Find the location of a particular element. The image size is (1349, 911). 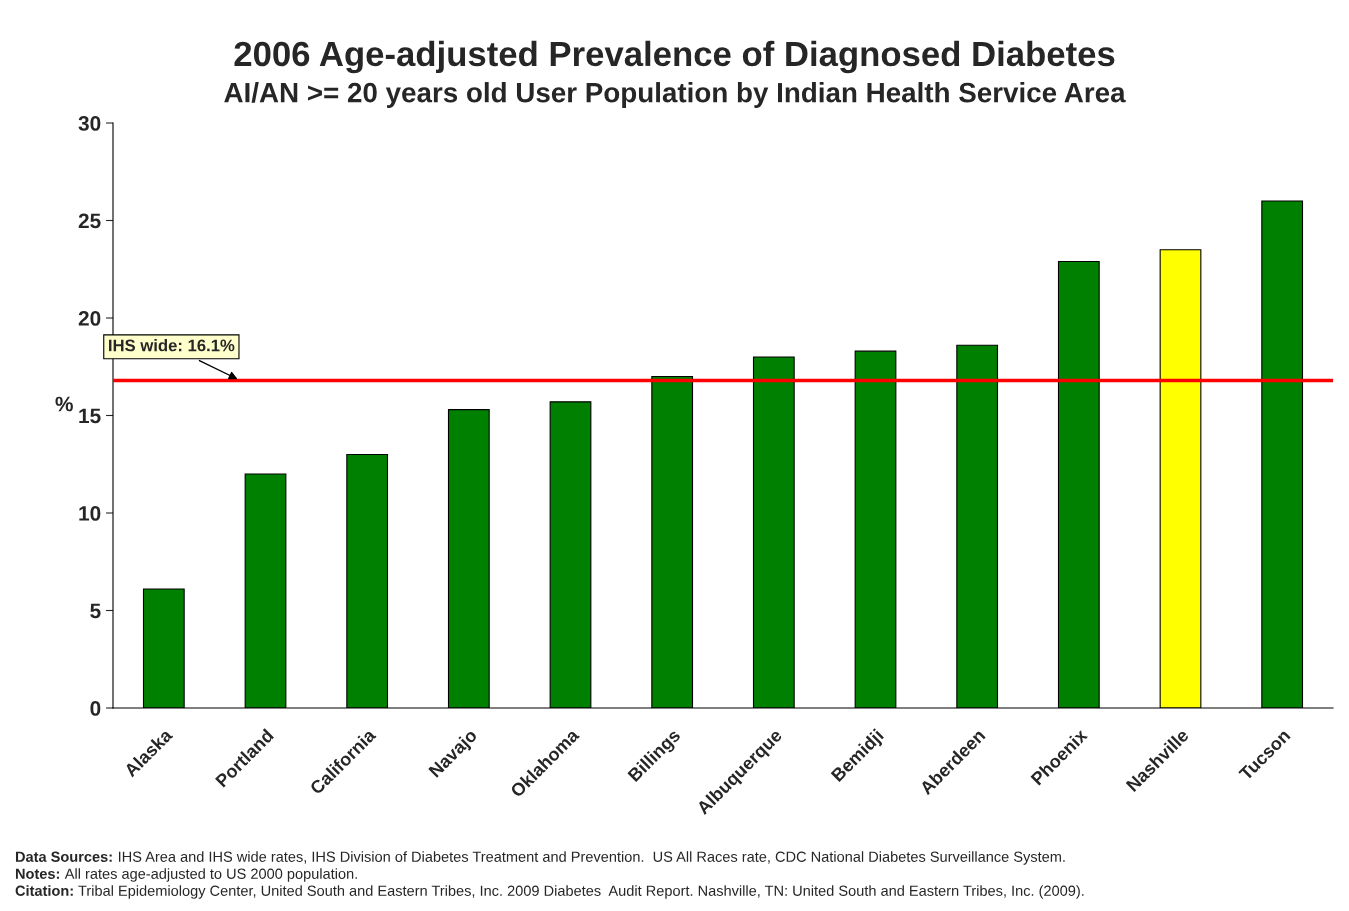

y-tick-label: 15 is located at coordinates (90, 416).